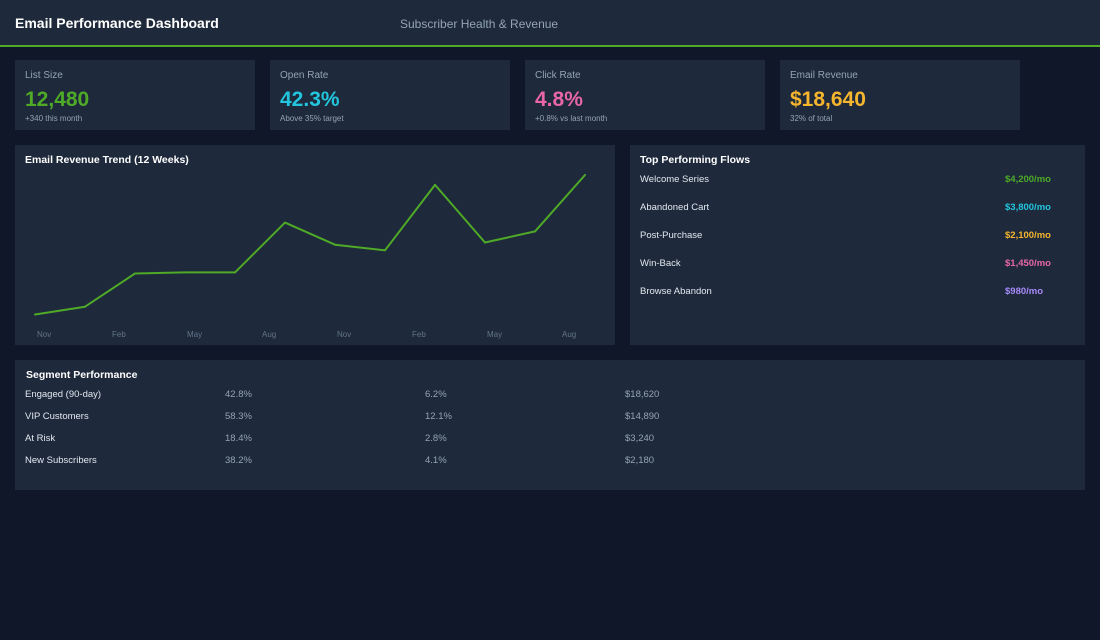  Describe the element at coordinates (571, 118) in the screenshot. I see `kpi-subtext: +0.8% vs last month` at that location.